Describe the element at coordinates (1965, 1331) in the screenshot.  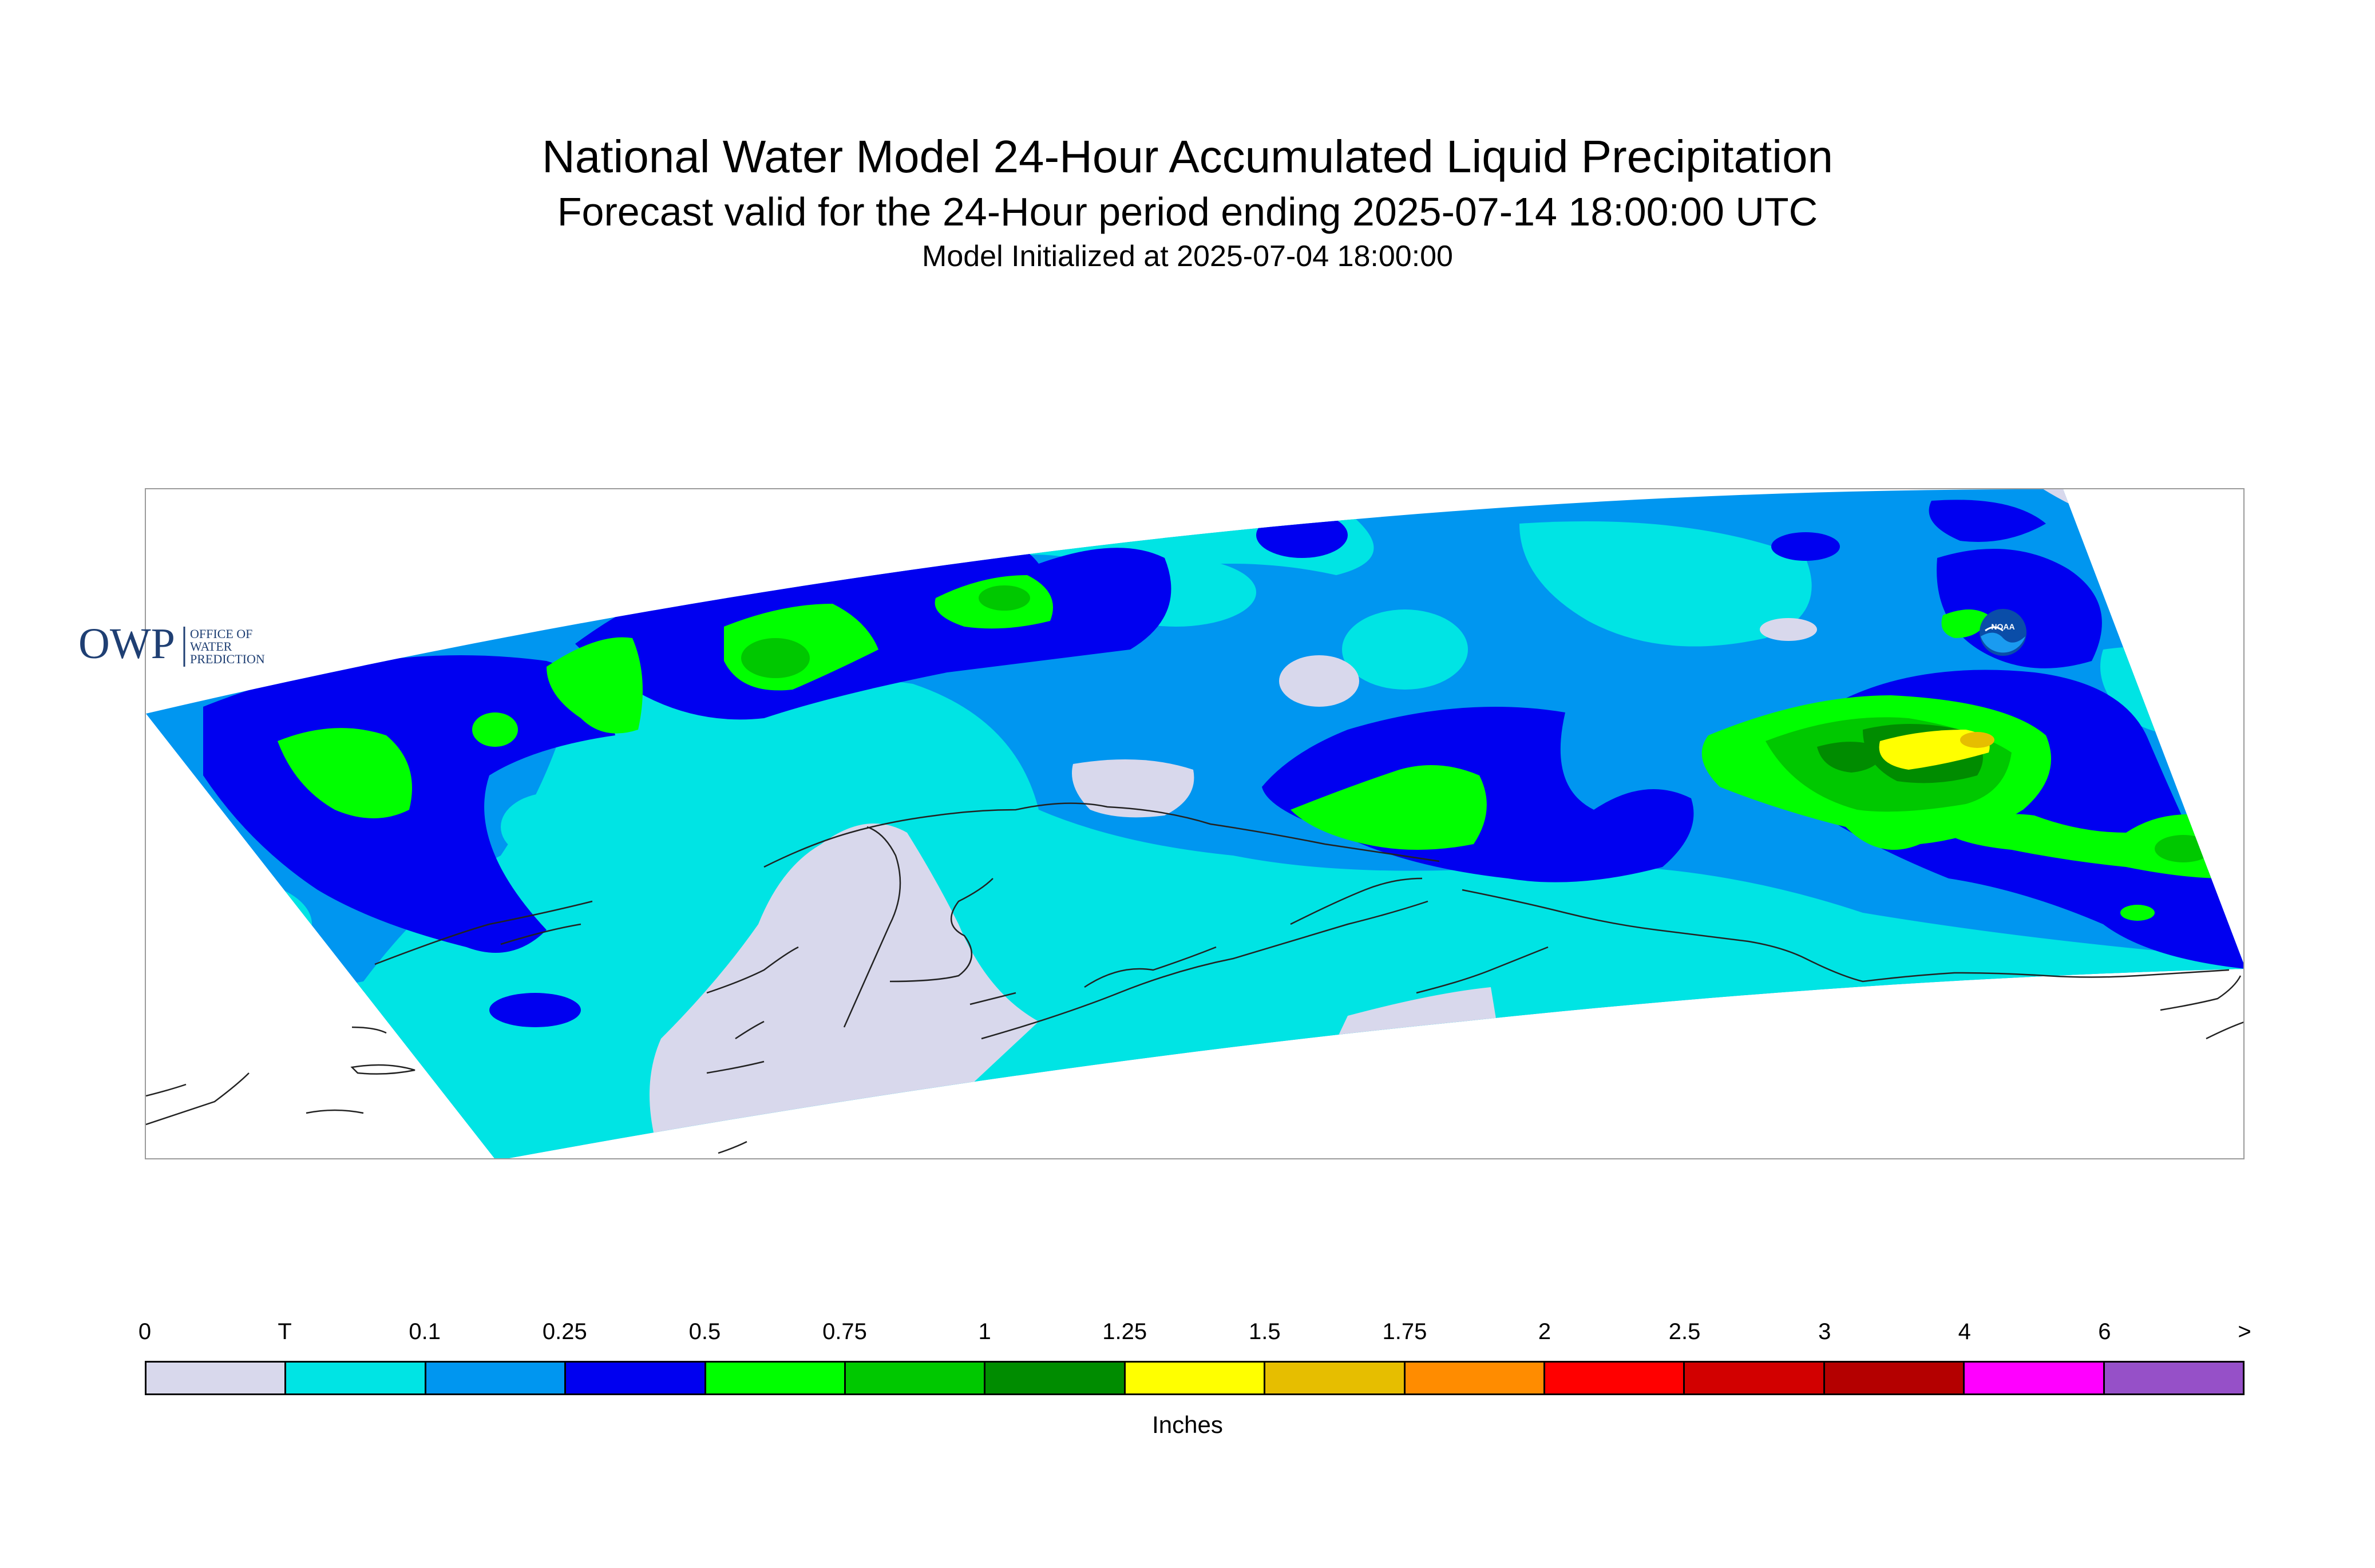
I see `colorbar-label: 4` at that location.